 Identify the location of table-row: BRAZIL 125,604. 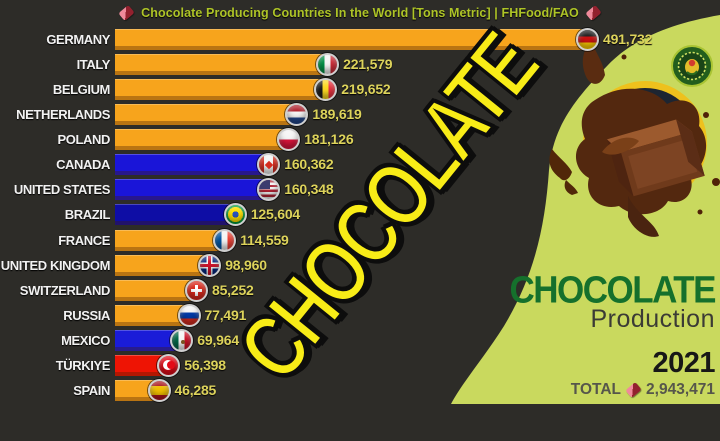
(360, 214).